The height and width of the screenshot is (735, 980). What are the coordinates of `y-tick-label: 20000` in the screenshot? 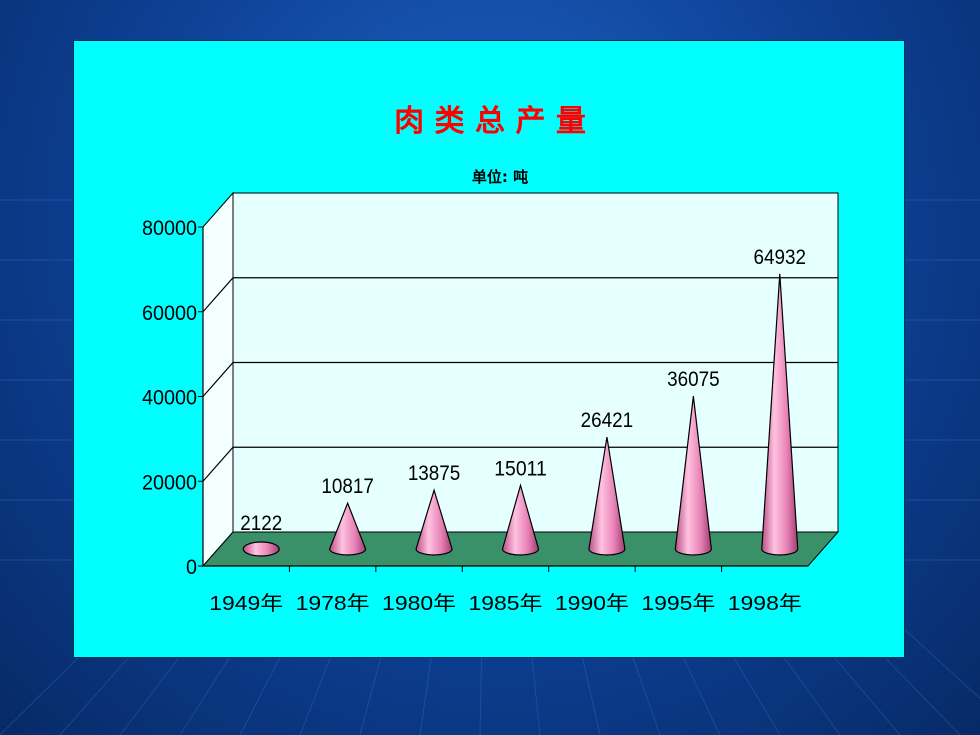 It's located at (169, 482).